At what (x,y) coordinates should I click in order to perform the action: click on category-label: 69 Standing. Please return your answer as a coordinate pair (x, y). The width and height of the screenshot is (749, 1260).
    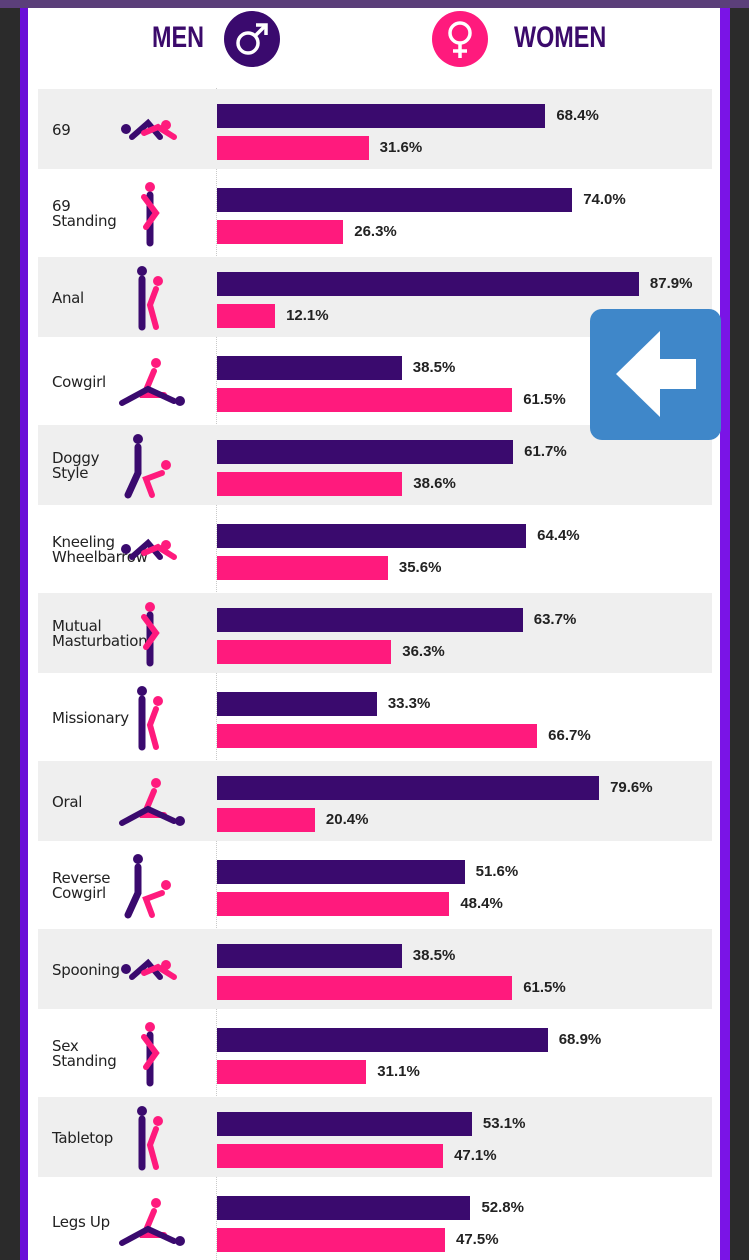
    Looking at the image, I should click on (84, 213).